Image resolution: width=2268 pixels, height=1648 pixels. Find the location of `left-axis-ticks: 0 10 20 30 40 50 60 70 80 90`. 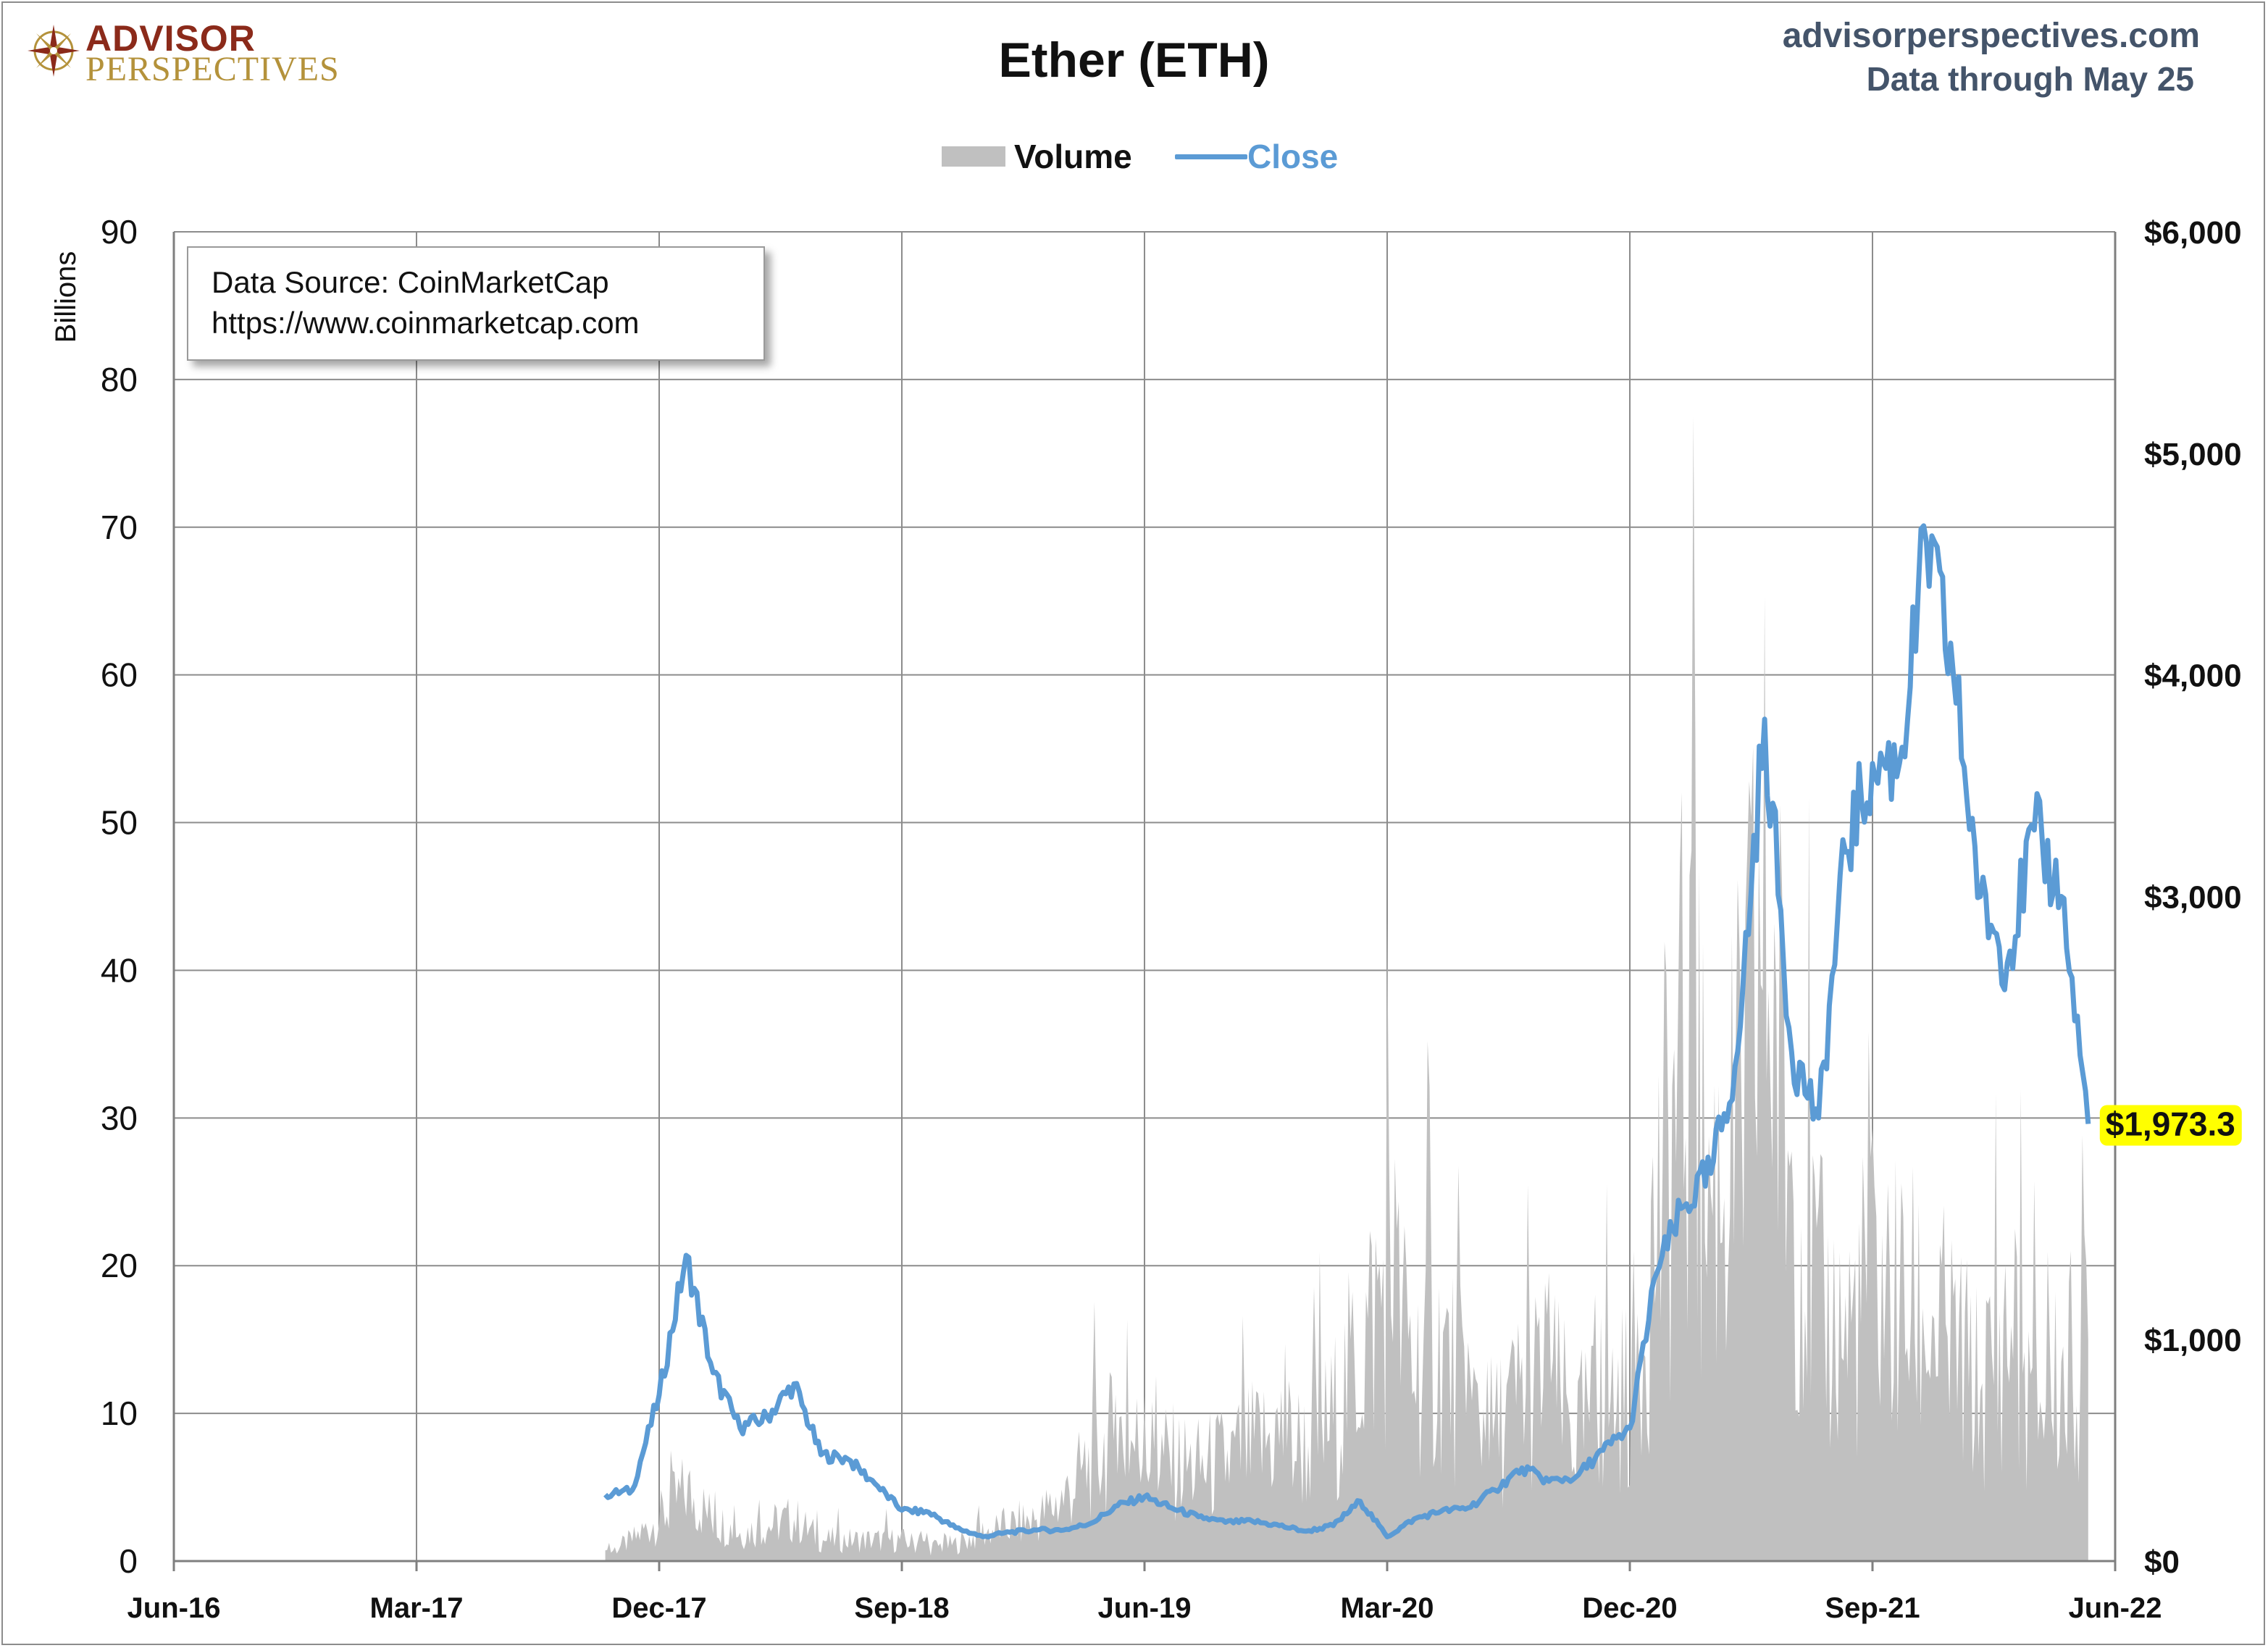

left-axis-ticks: 0 10 20 30 40 50 60 70 80 90 is located at coordinates (120, 896).